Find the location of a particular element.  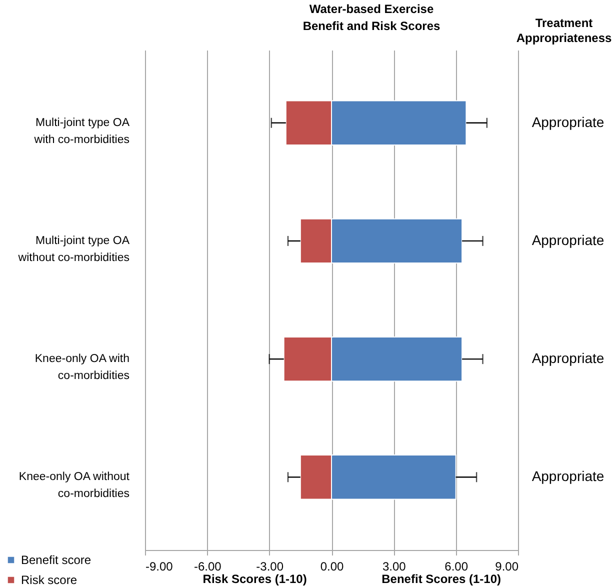

y-tick-label: Multi-joint type OA with co-morbidities is located at coordinates (81, 131).